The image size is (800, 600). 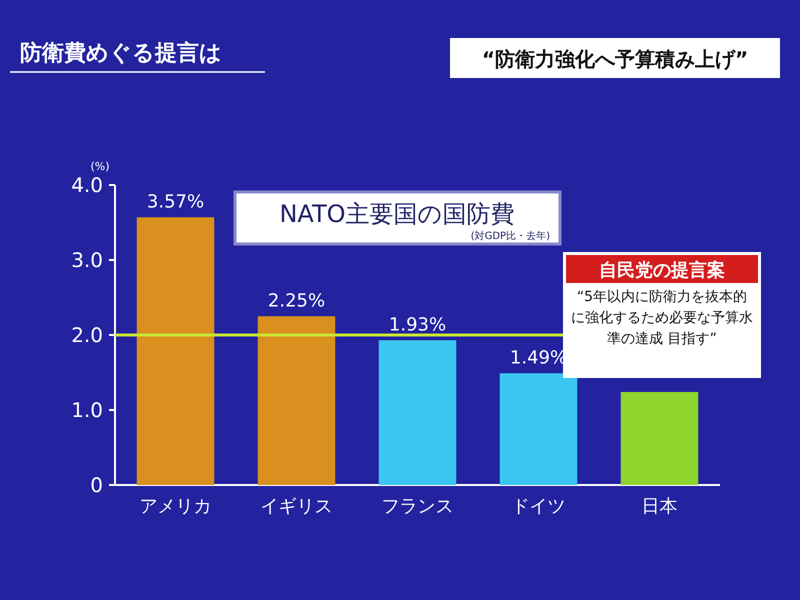 I want to click on y-tick-label: 2.0, so click(x=87, y=335).